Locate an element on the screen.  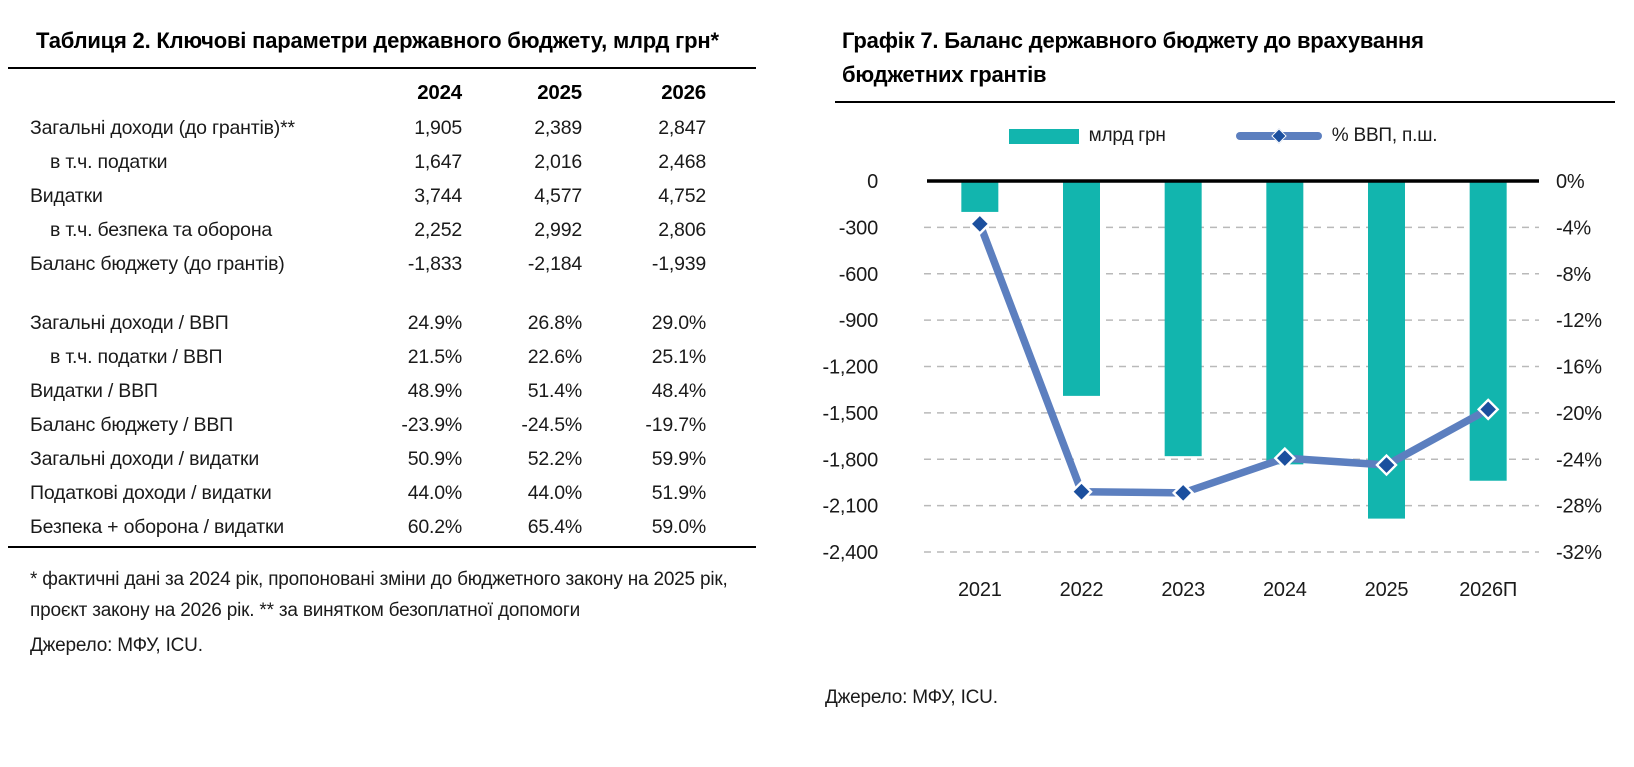
right-axis-tick: -12% is located at coordinates (1579, 321).